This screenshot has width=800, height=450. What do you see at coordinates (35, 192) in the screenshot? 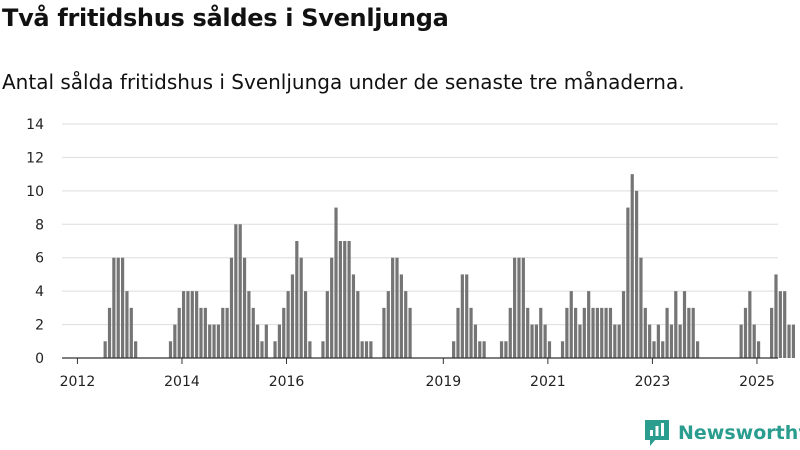
I see `y-tick-label: 10` at bounding box center [35, 192].